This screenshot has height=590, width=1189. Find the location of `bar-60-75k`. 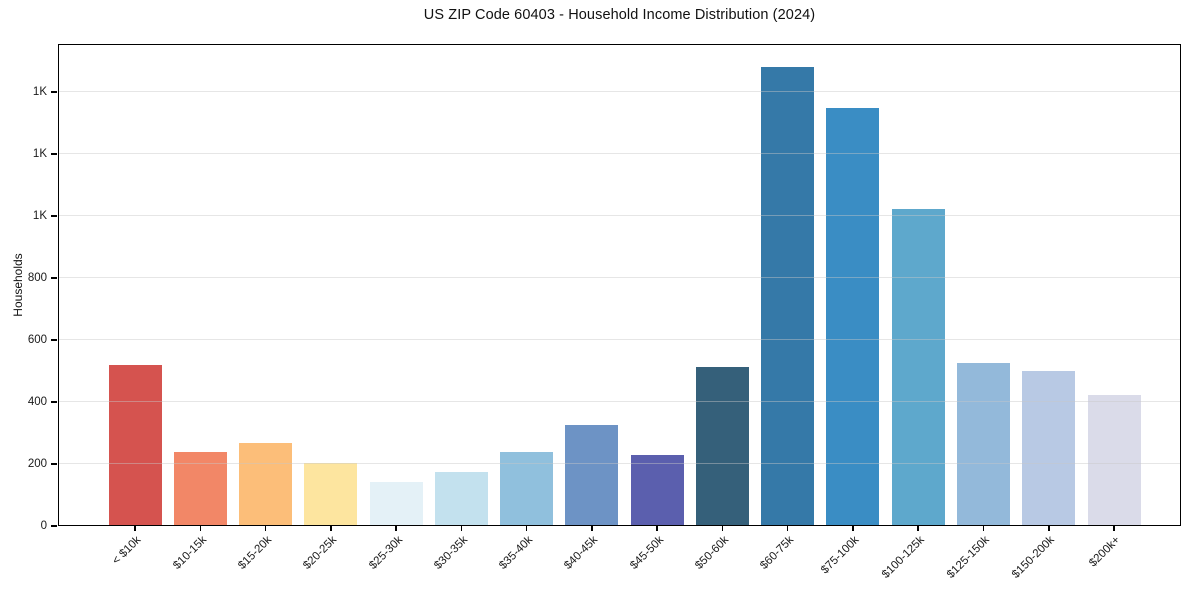

bar-60-75k is located at coordinates (788, 296).